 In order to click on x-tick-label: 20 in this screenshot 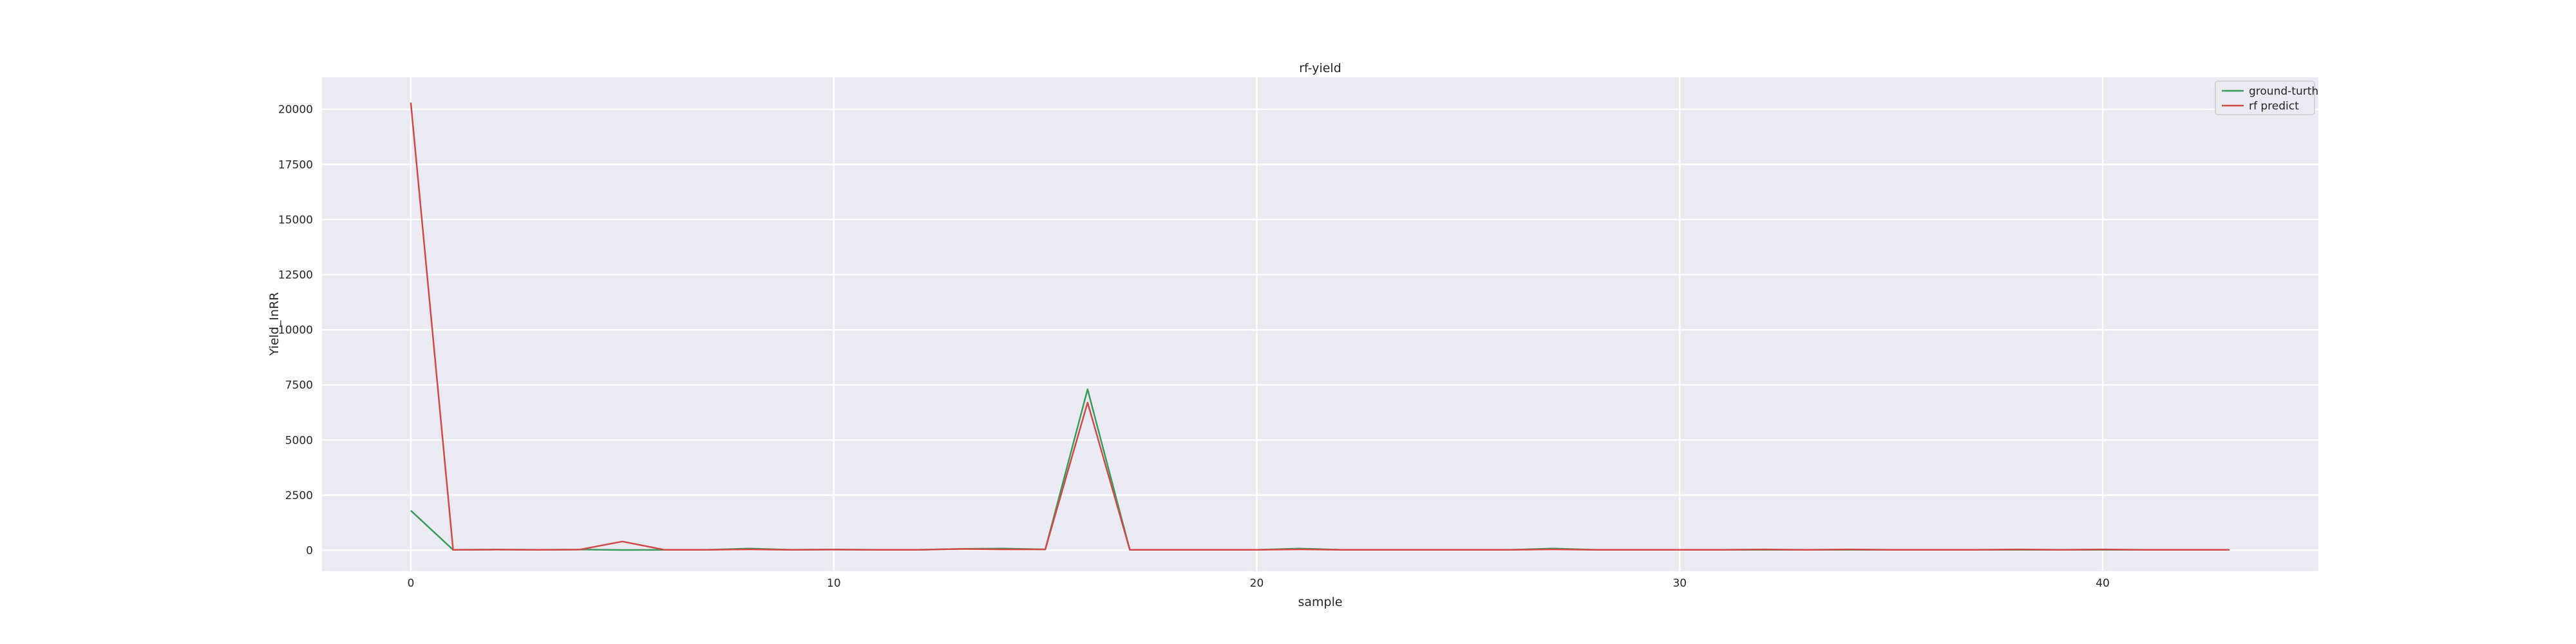, I will do `click(1257, 583)`.